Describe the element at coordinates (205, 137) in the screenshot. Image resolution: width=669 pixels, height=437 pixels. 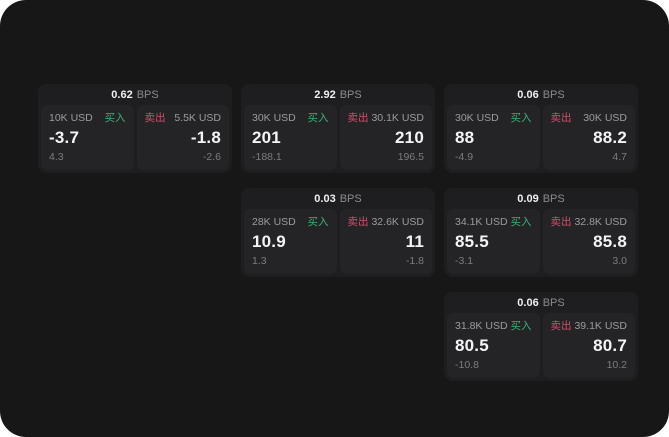
I see `sell-price: -1.8` at that location.